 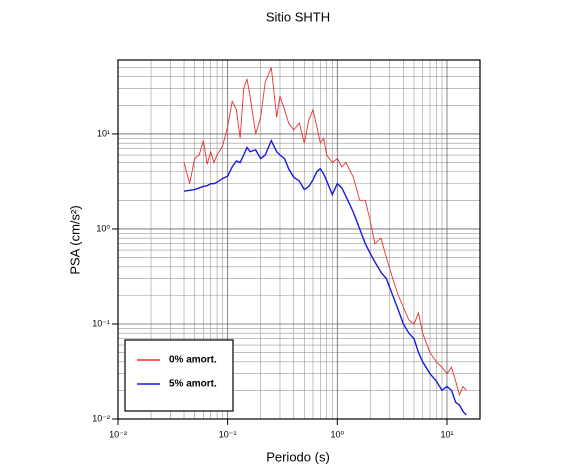 I want to click on chart-title: Sitio SHTH, so click(x=298, y=16).